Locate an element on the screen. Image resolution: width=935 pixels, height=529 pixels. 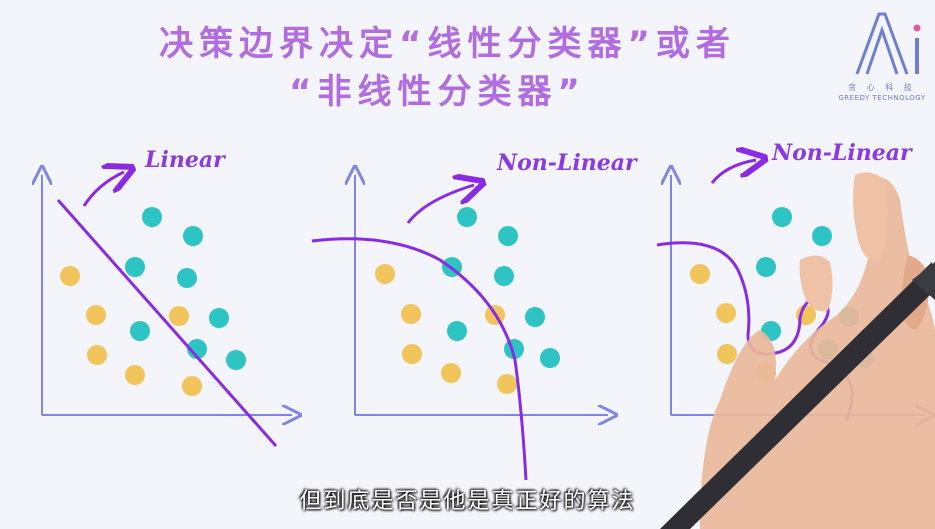
label-linear: Linear is located at coordinates (185, 160).